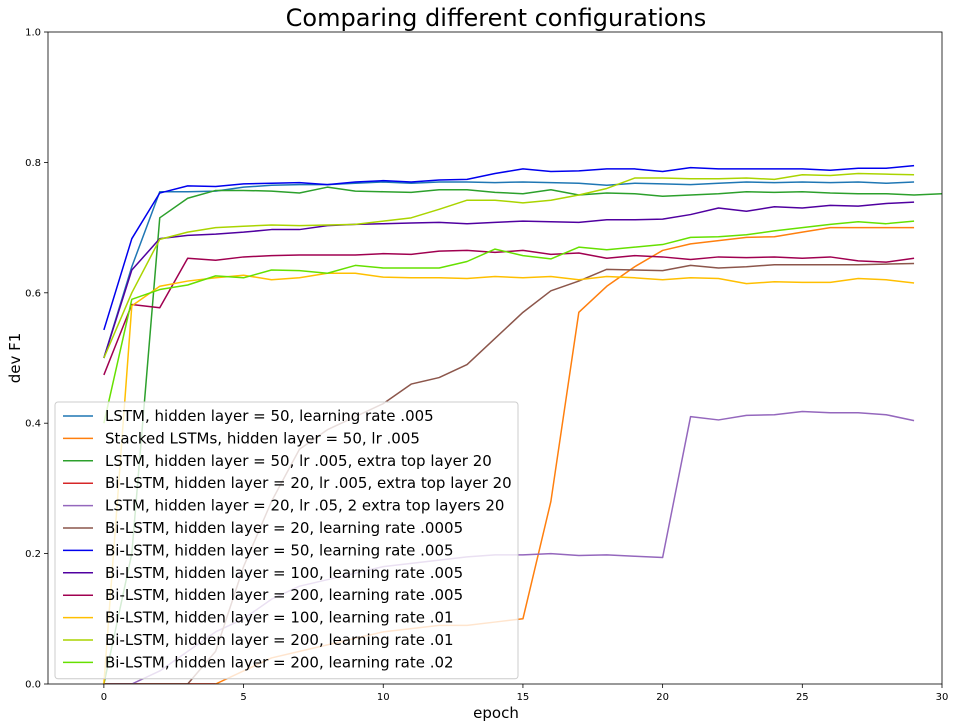  Describe the element at coordinates (662, 697) in the screenshot. I see `x-tick-label: 20` at that location.